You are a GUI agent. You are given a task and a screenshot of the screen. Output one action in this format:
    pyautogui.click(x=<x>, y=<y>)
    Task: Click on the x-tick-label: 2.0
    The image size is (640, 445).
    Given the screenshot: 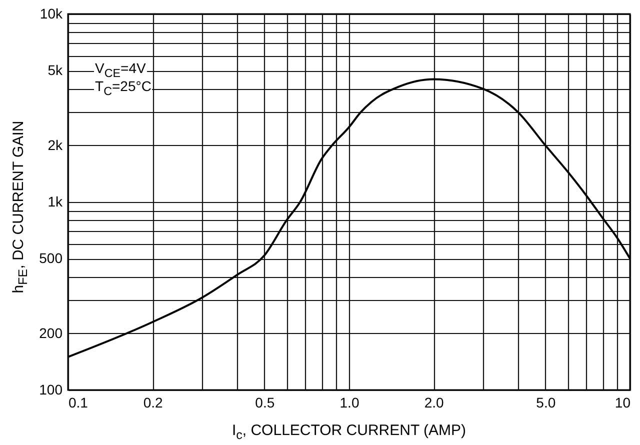 What is the action you would take?
    pyautogui.click(x=434, y=402)
    